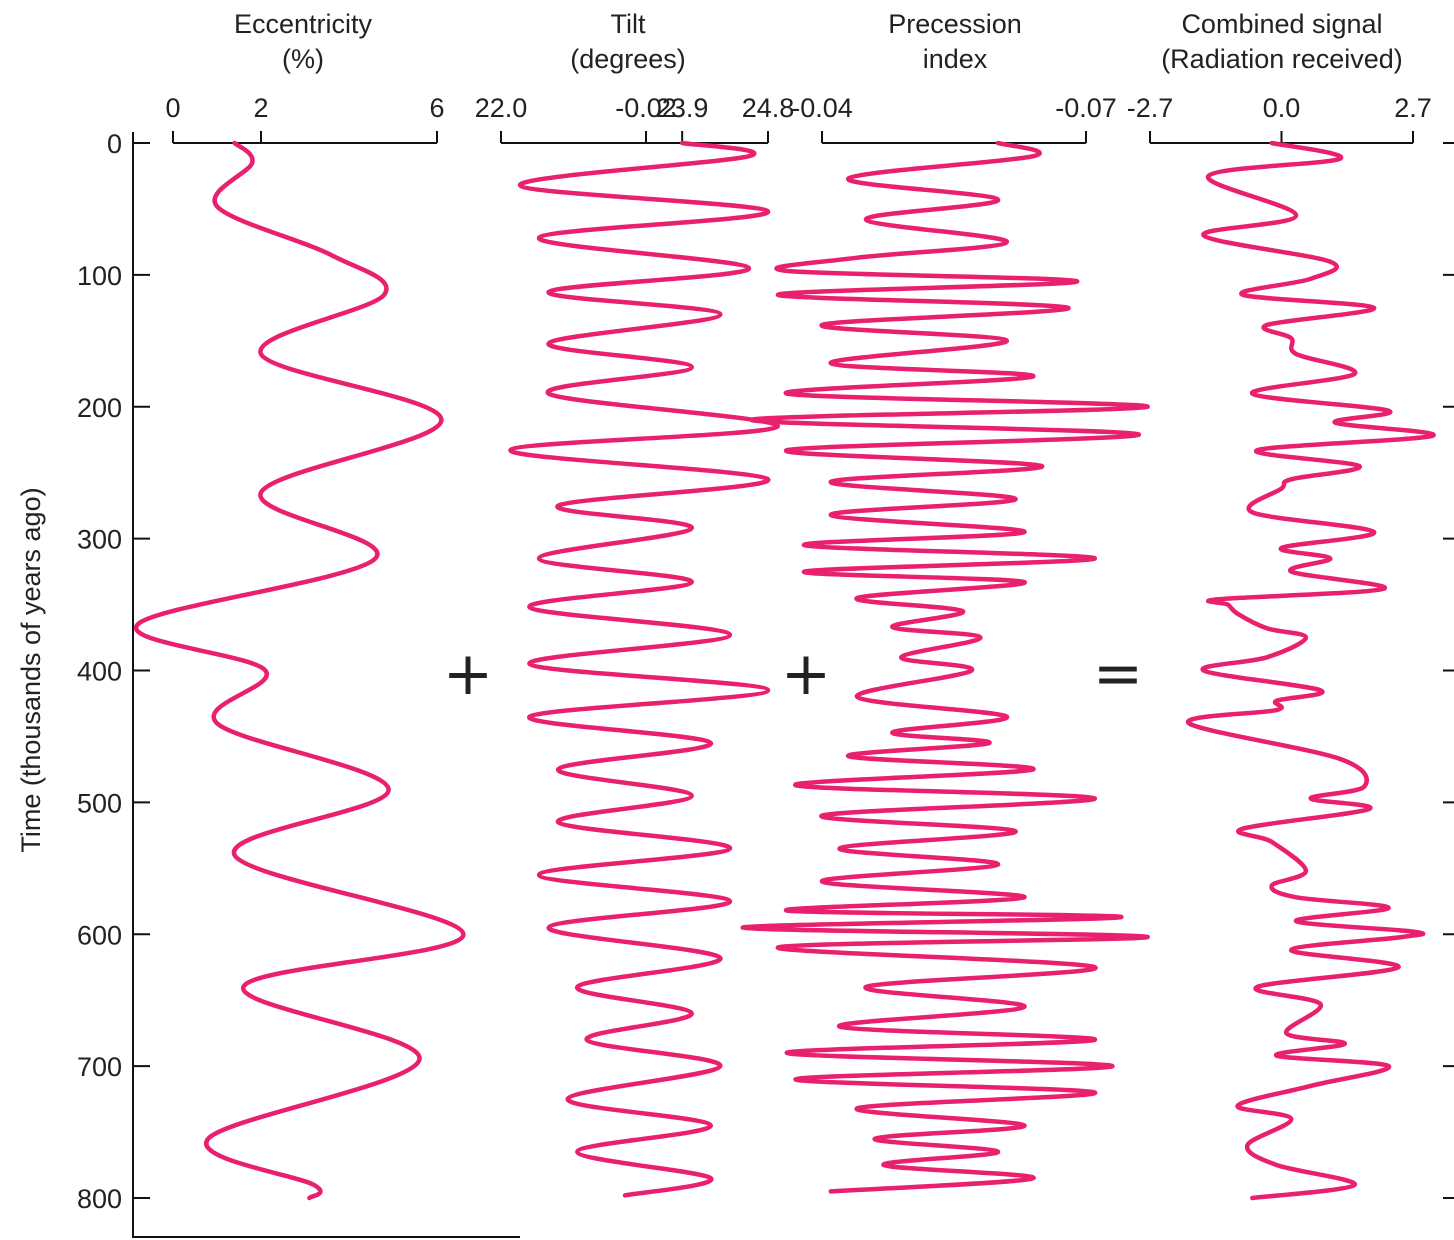  Describe the element at coordinates (1282, 59) in the screenshot. I see `panel-title-line: (Radiation received)` at that location.